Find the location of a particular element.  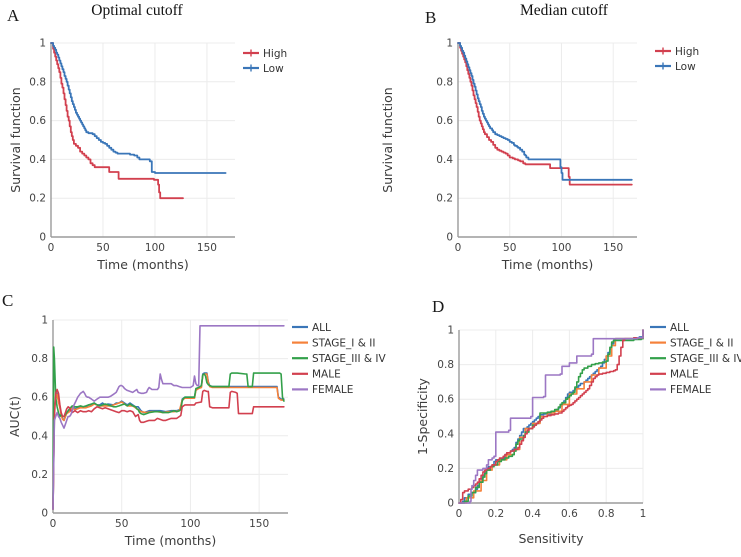

x-tick-label: 0.4 is located at coordinates (532, 514).